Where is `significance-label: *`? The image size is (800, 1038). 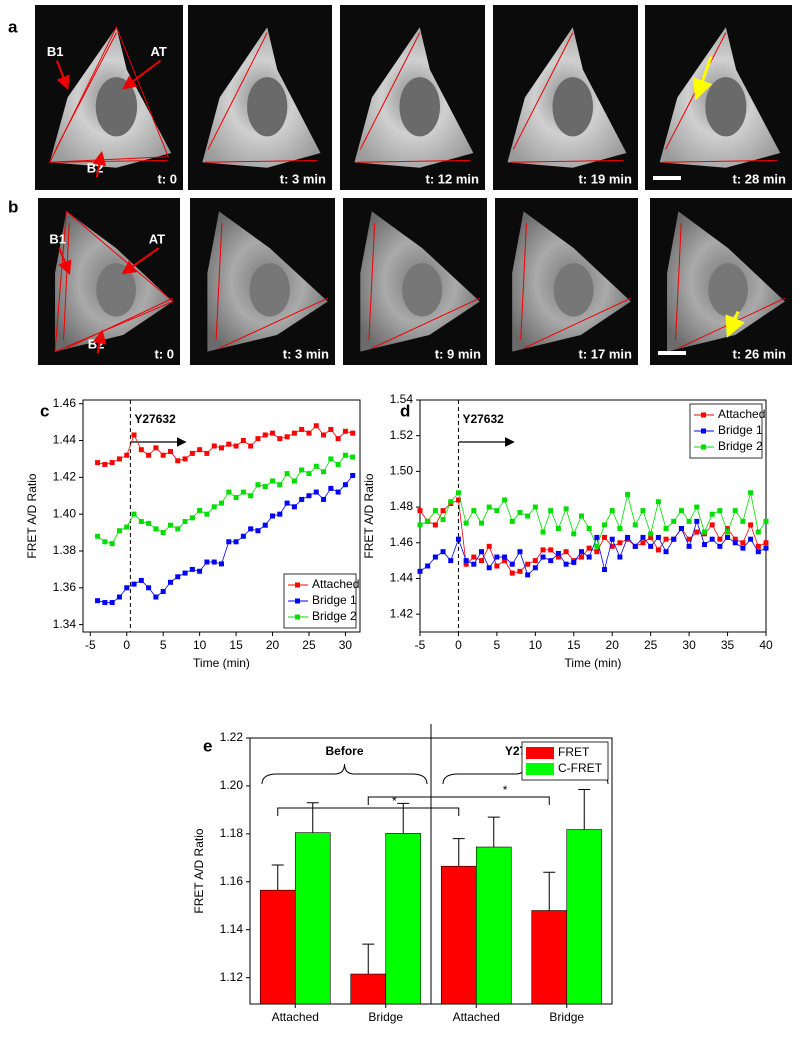
significance-label: * is located at coordinates (505, 790).